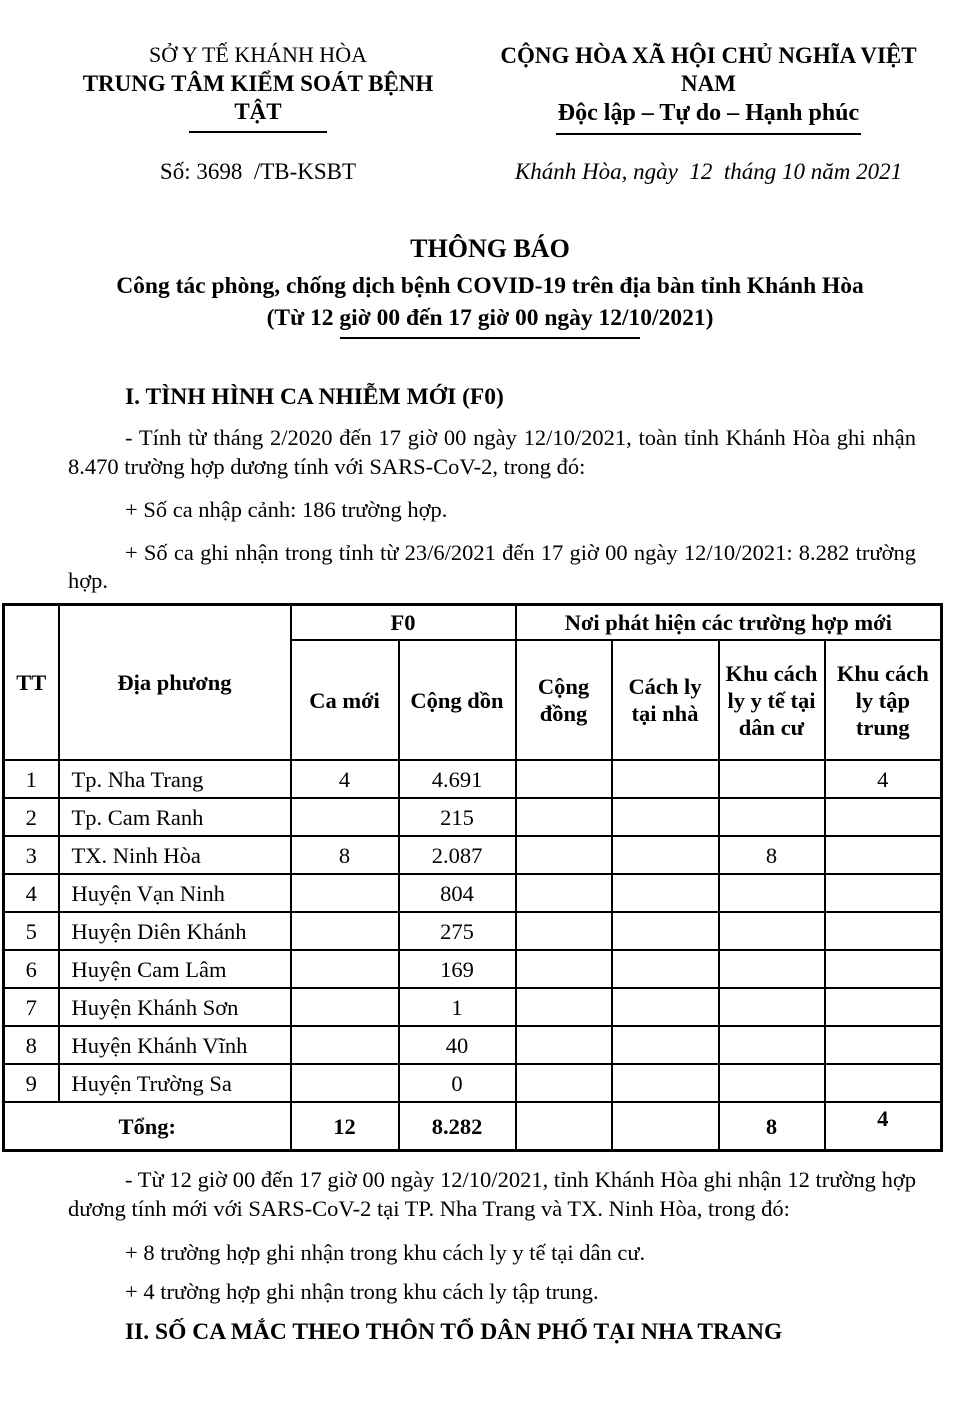 The width and height of the screenshot is (980, 1414). What do you see at coordinates (457, 1126) in the screenshot?
I see `total-cong-don: 8.282` at bounding box center [457, 1126].